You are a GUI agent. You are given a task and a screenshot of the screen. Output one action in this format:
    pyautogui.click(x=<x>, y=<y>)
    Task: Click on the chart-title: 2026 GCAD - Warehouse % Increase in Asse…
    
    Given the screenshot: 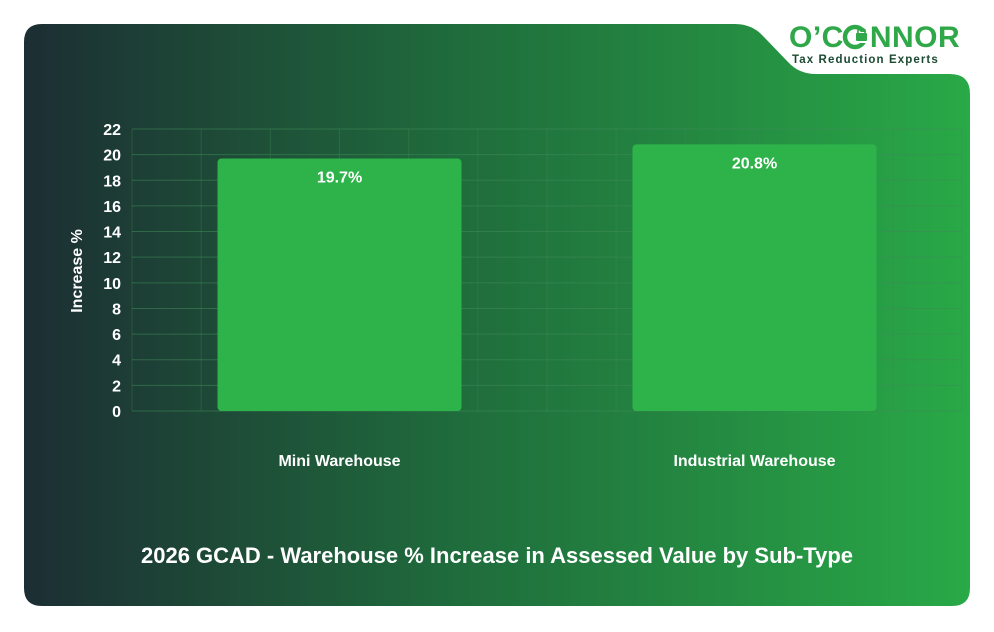 What is the action you would take?
    pyautogui.click(x=497, y=555)
    